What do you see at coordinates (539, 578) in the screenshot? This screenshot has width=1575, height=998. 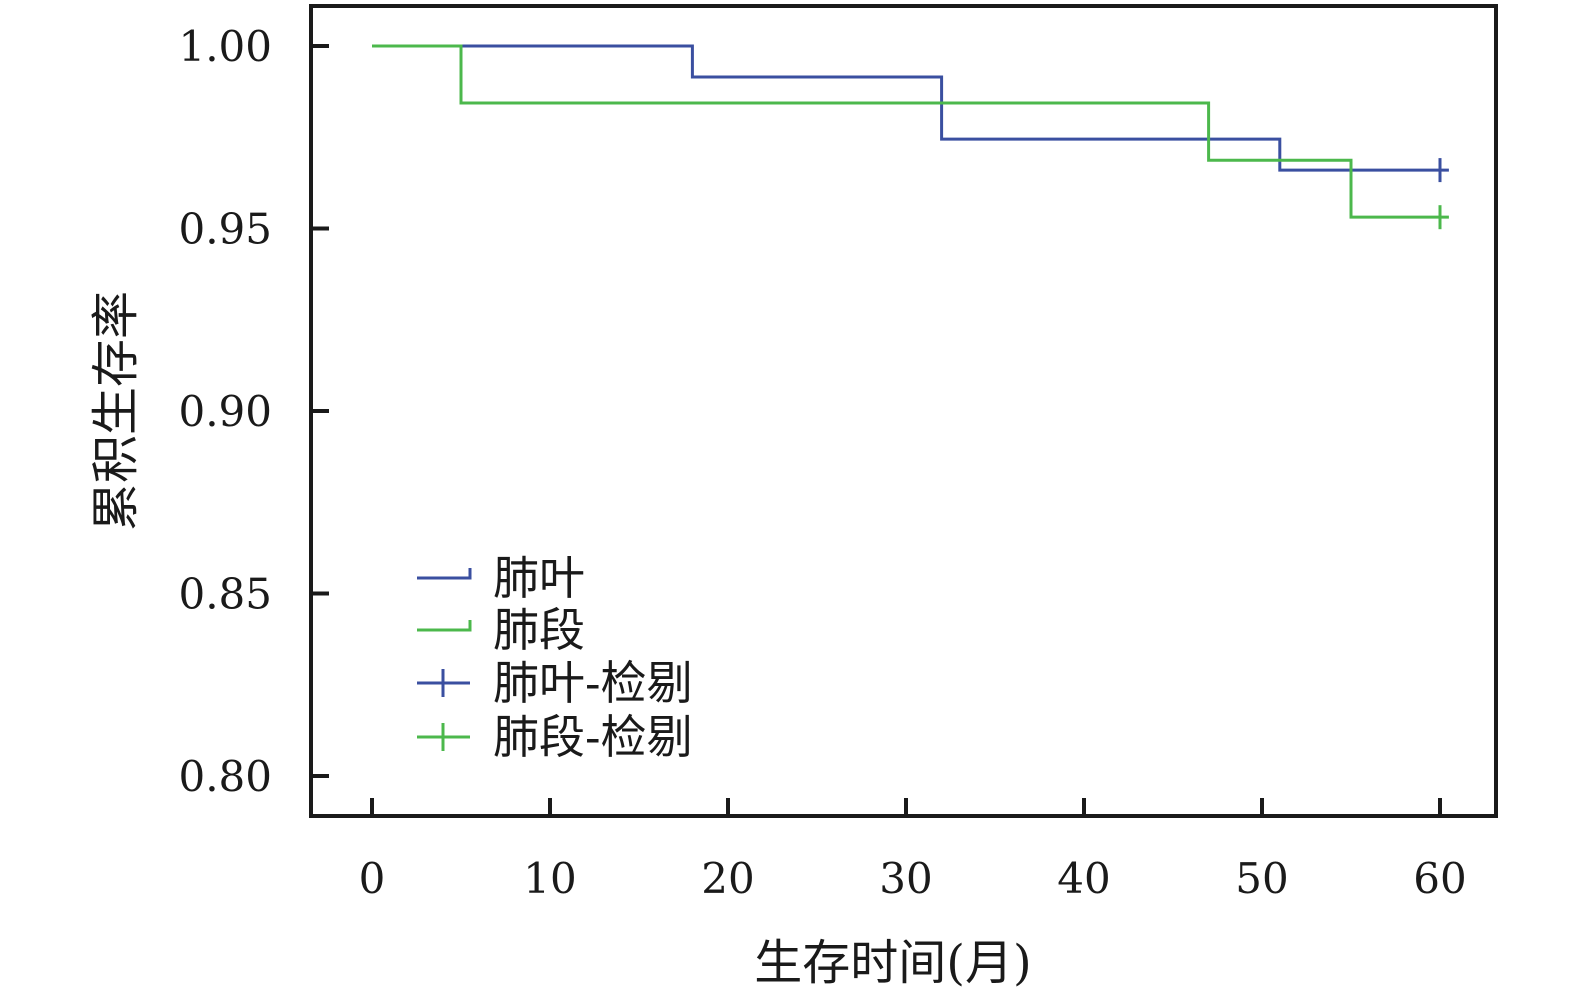 I see `legend-label: 肺叶` at bounding box center [539, 578].